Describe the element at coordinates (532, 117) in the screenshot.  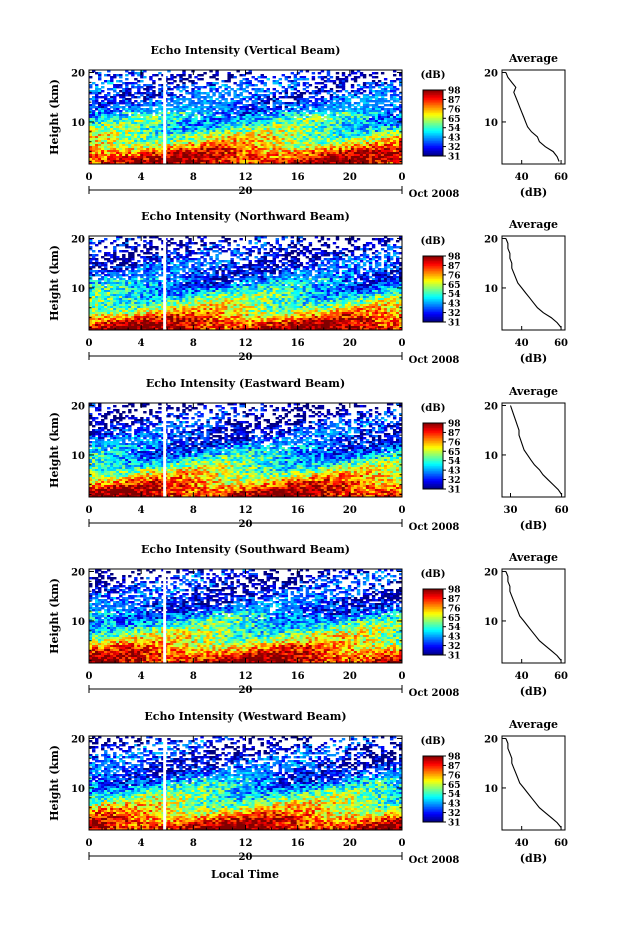
I see `profile-line` at that location.